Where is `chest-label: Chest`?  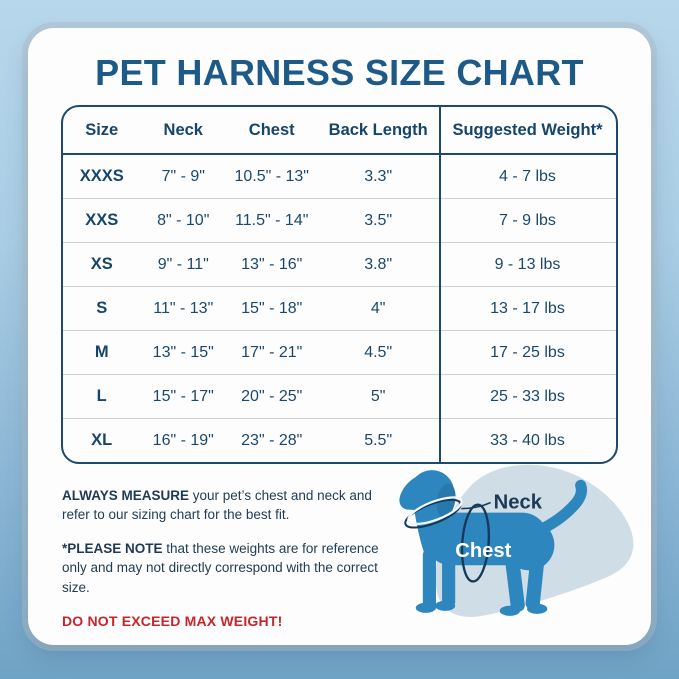
chest-label: Chest is located at coordinates (483, 551).